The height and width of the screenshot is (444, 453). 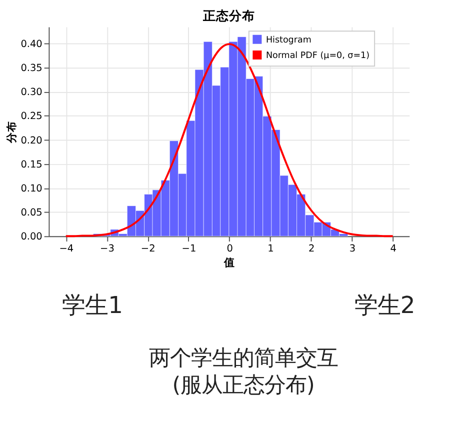 I want to click on y-tick-label: 0.25, so click(x=31, y=116).